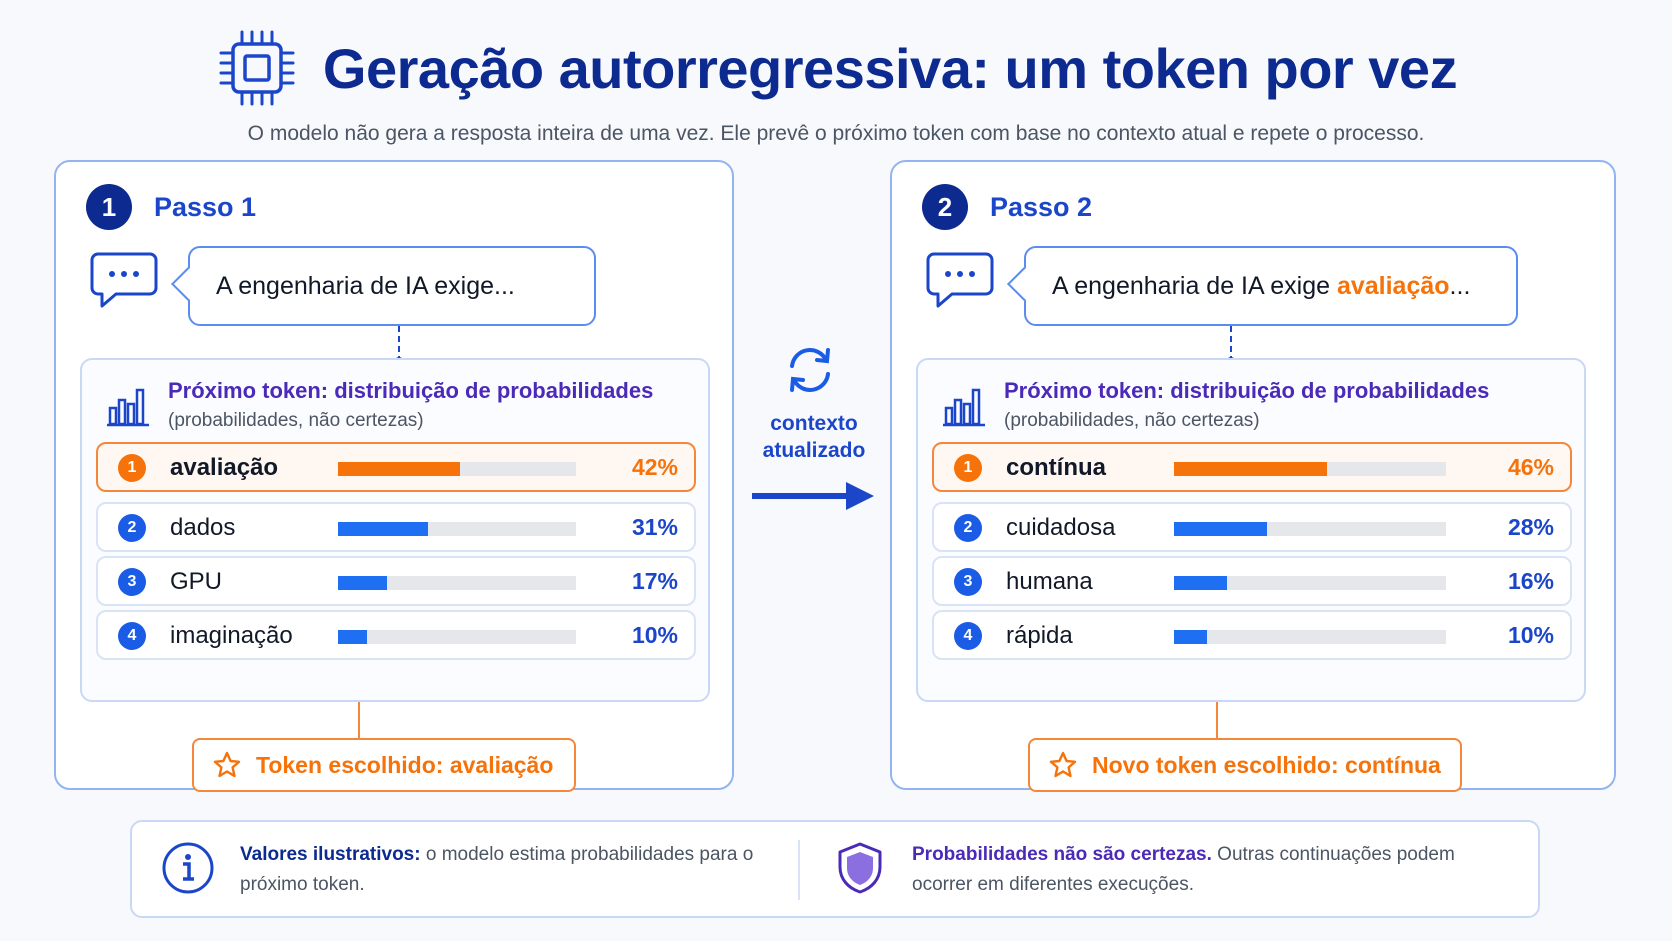 Image resolution: width=1672 pixels, height=941 pixels. What do you see at coordinates (1061, 527) in the screenshot?
I see `token-word: cuidadosa` at bounding box center [1061, 527].